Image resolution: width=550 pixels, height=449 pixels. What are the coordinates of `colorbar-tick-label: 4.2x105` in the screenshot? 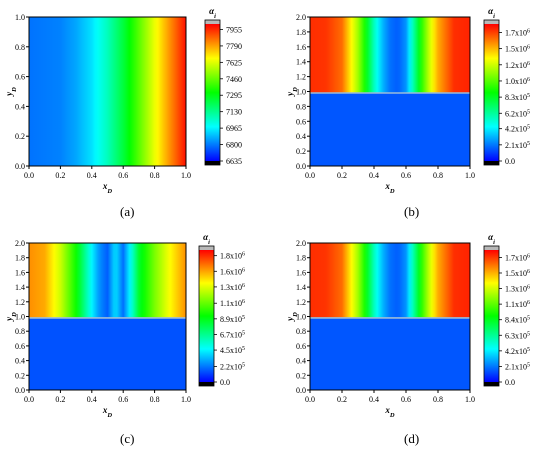 It's located at (517, 129).